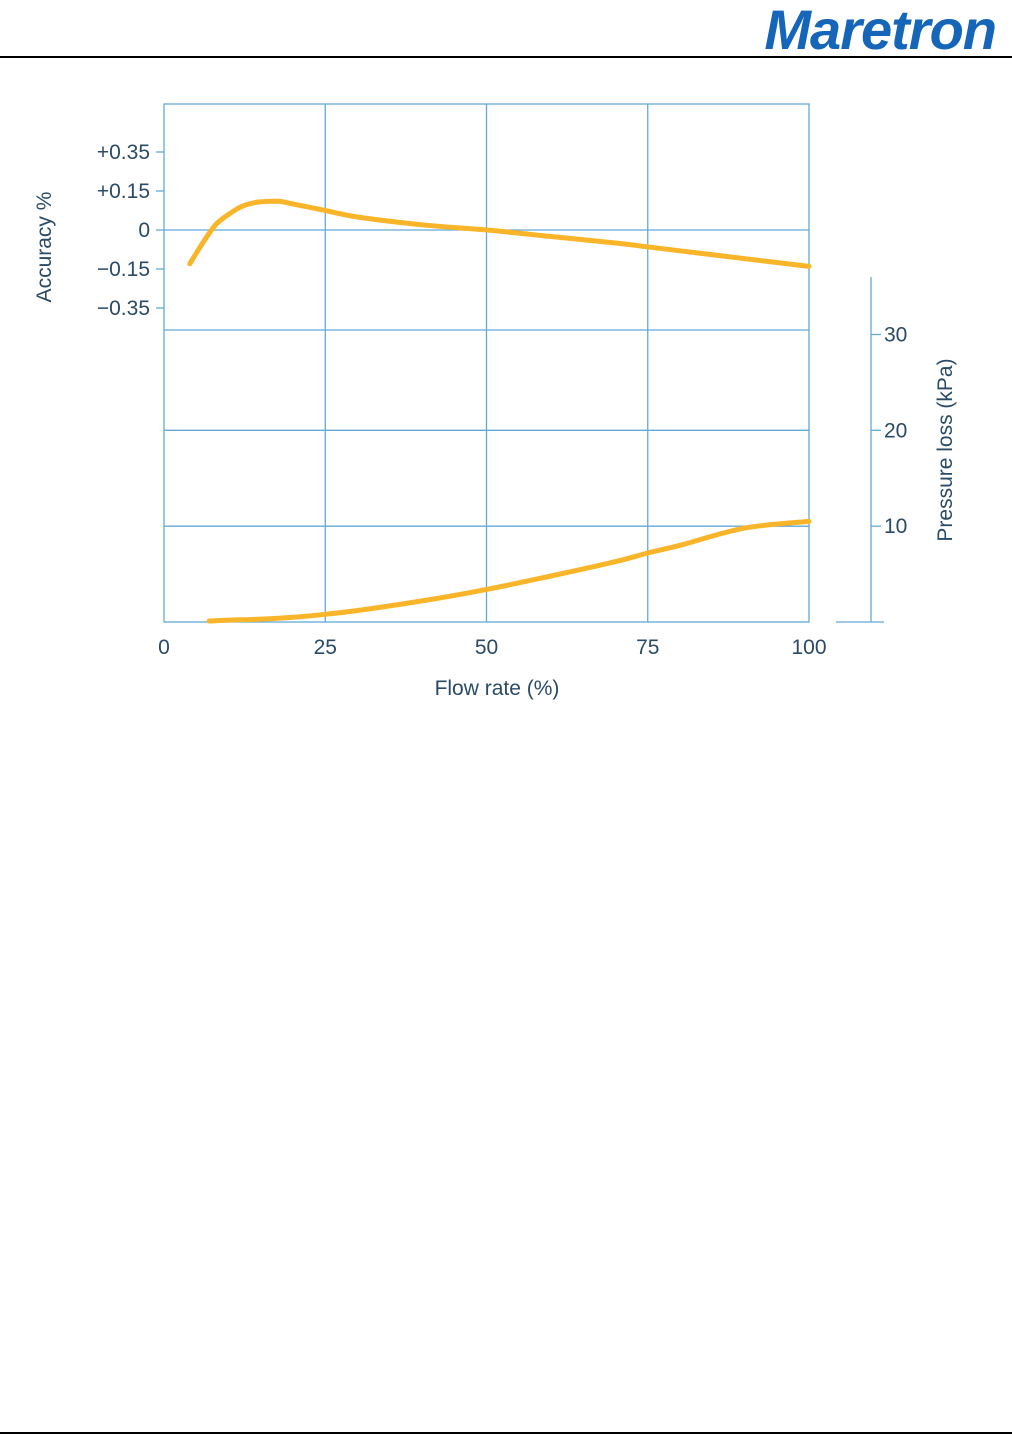 The image size is (1012, 1436). I want to click on pressure-curve, so click(509, 571).